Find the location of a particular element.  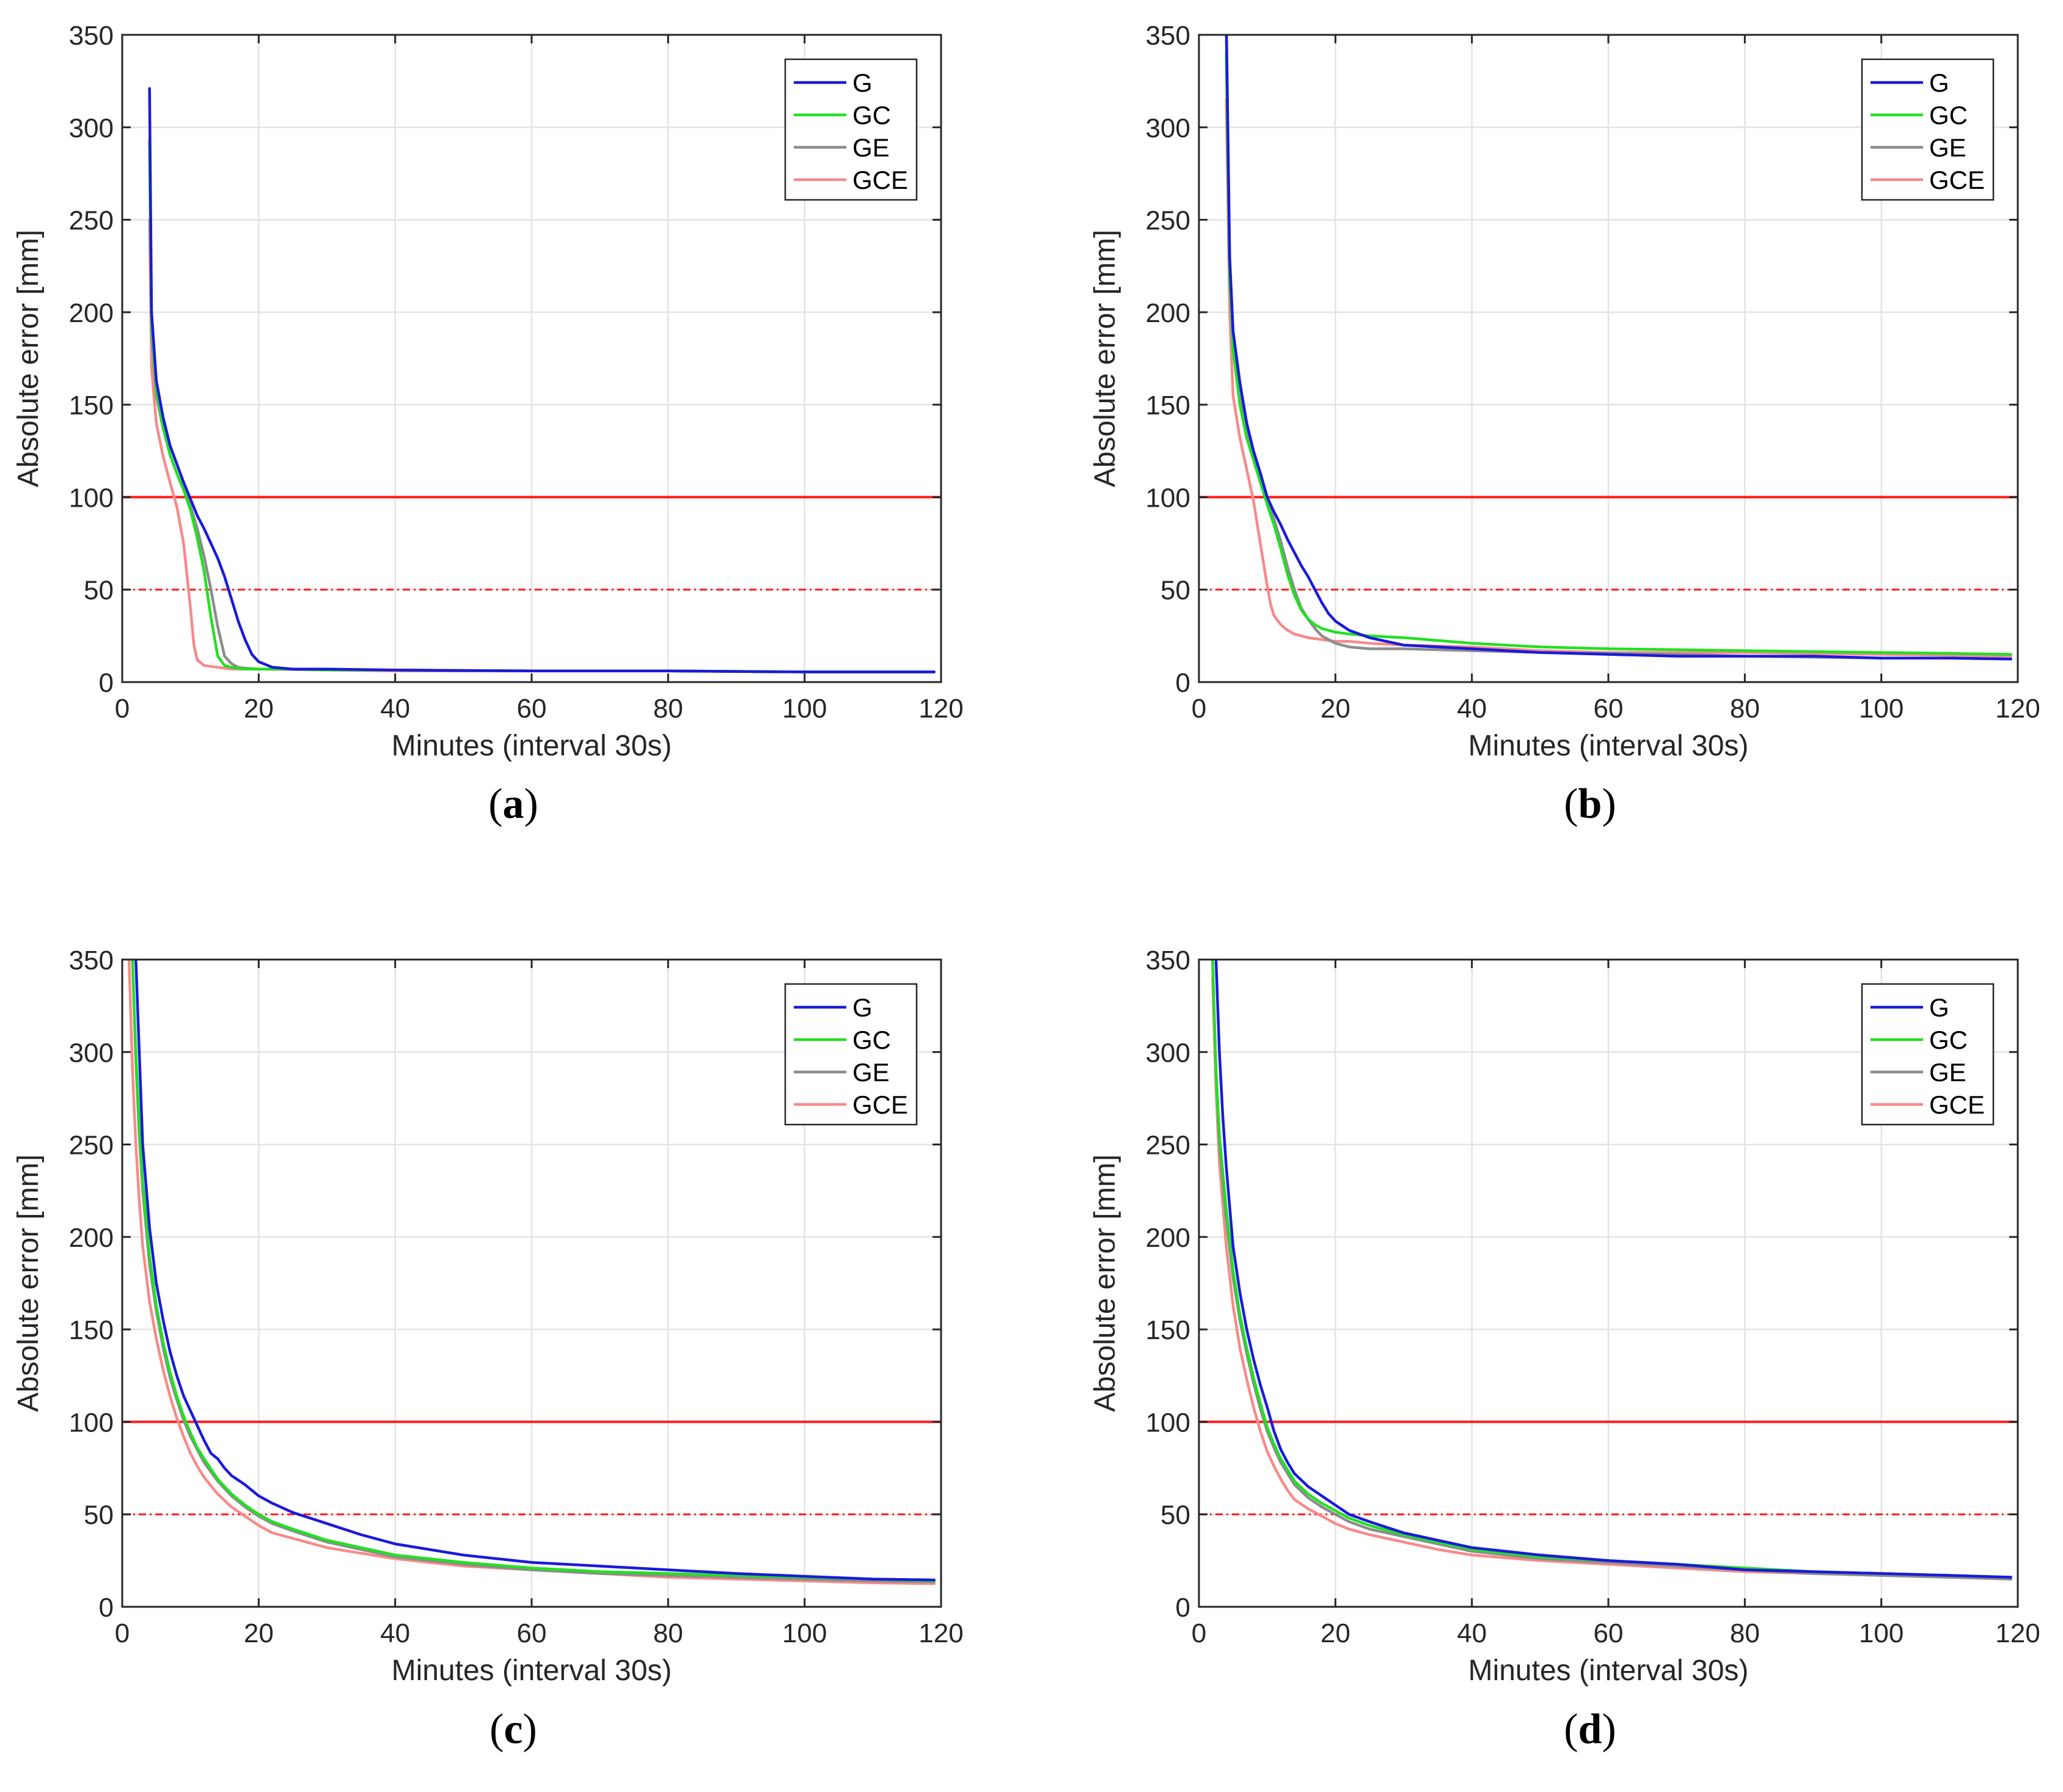

panel-caption: (c) is located at coordinates (513, 1729).